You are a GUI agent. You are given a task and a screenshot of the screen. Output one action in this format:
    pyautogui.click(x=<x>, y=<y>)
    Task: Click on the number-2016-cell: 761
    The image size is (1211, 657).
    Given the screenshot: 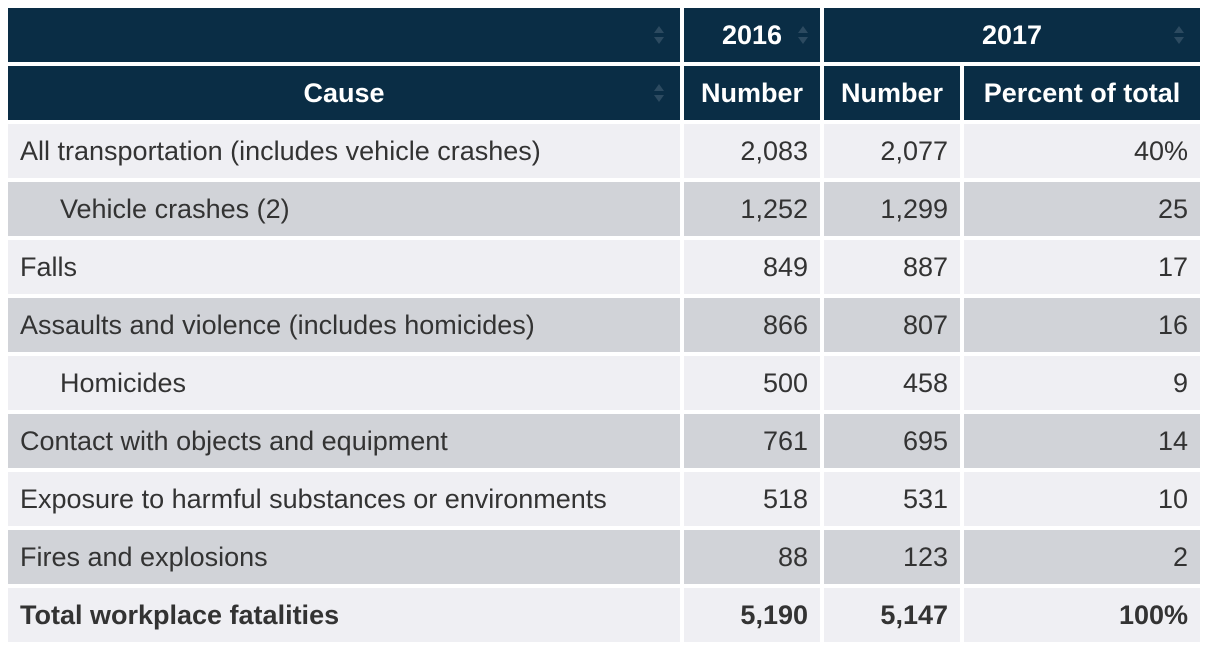 What is the action you would take?
    pyautogui.click(x=752, y=441)
    